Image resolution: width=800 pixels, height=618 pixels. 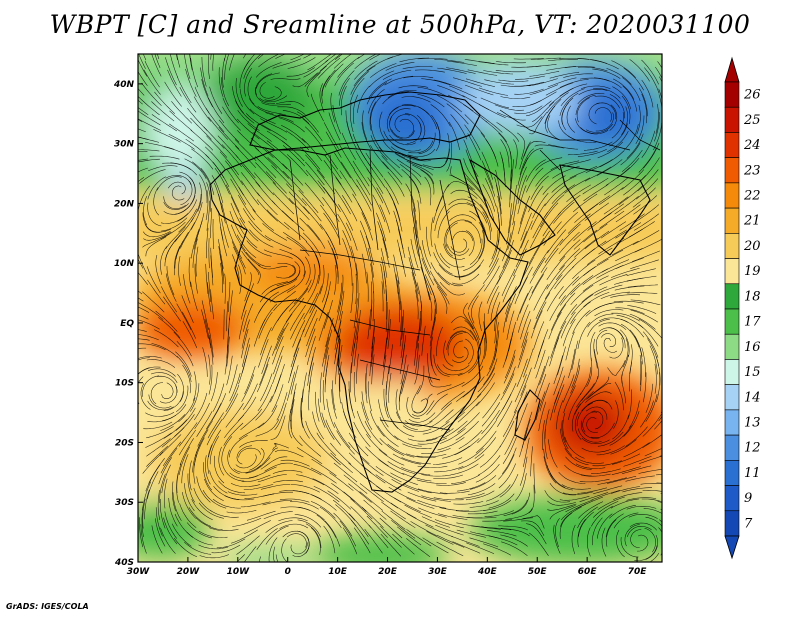 What do you see at coordinates (748, 523) in the screenshot?
I see `colorbar-label: 7` at bounding box center [748, 523].